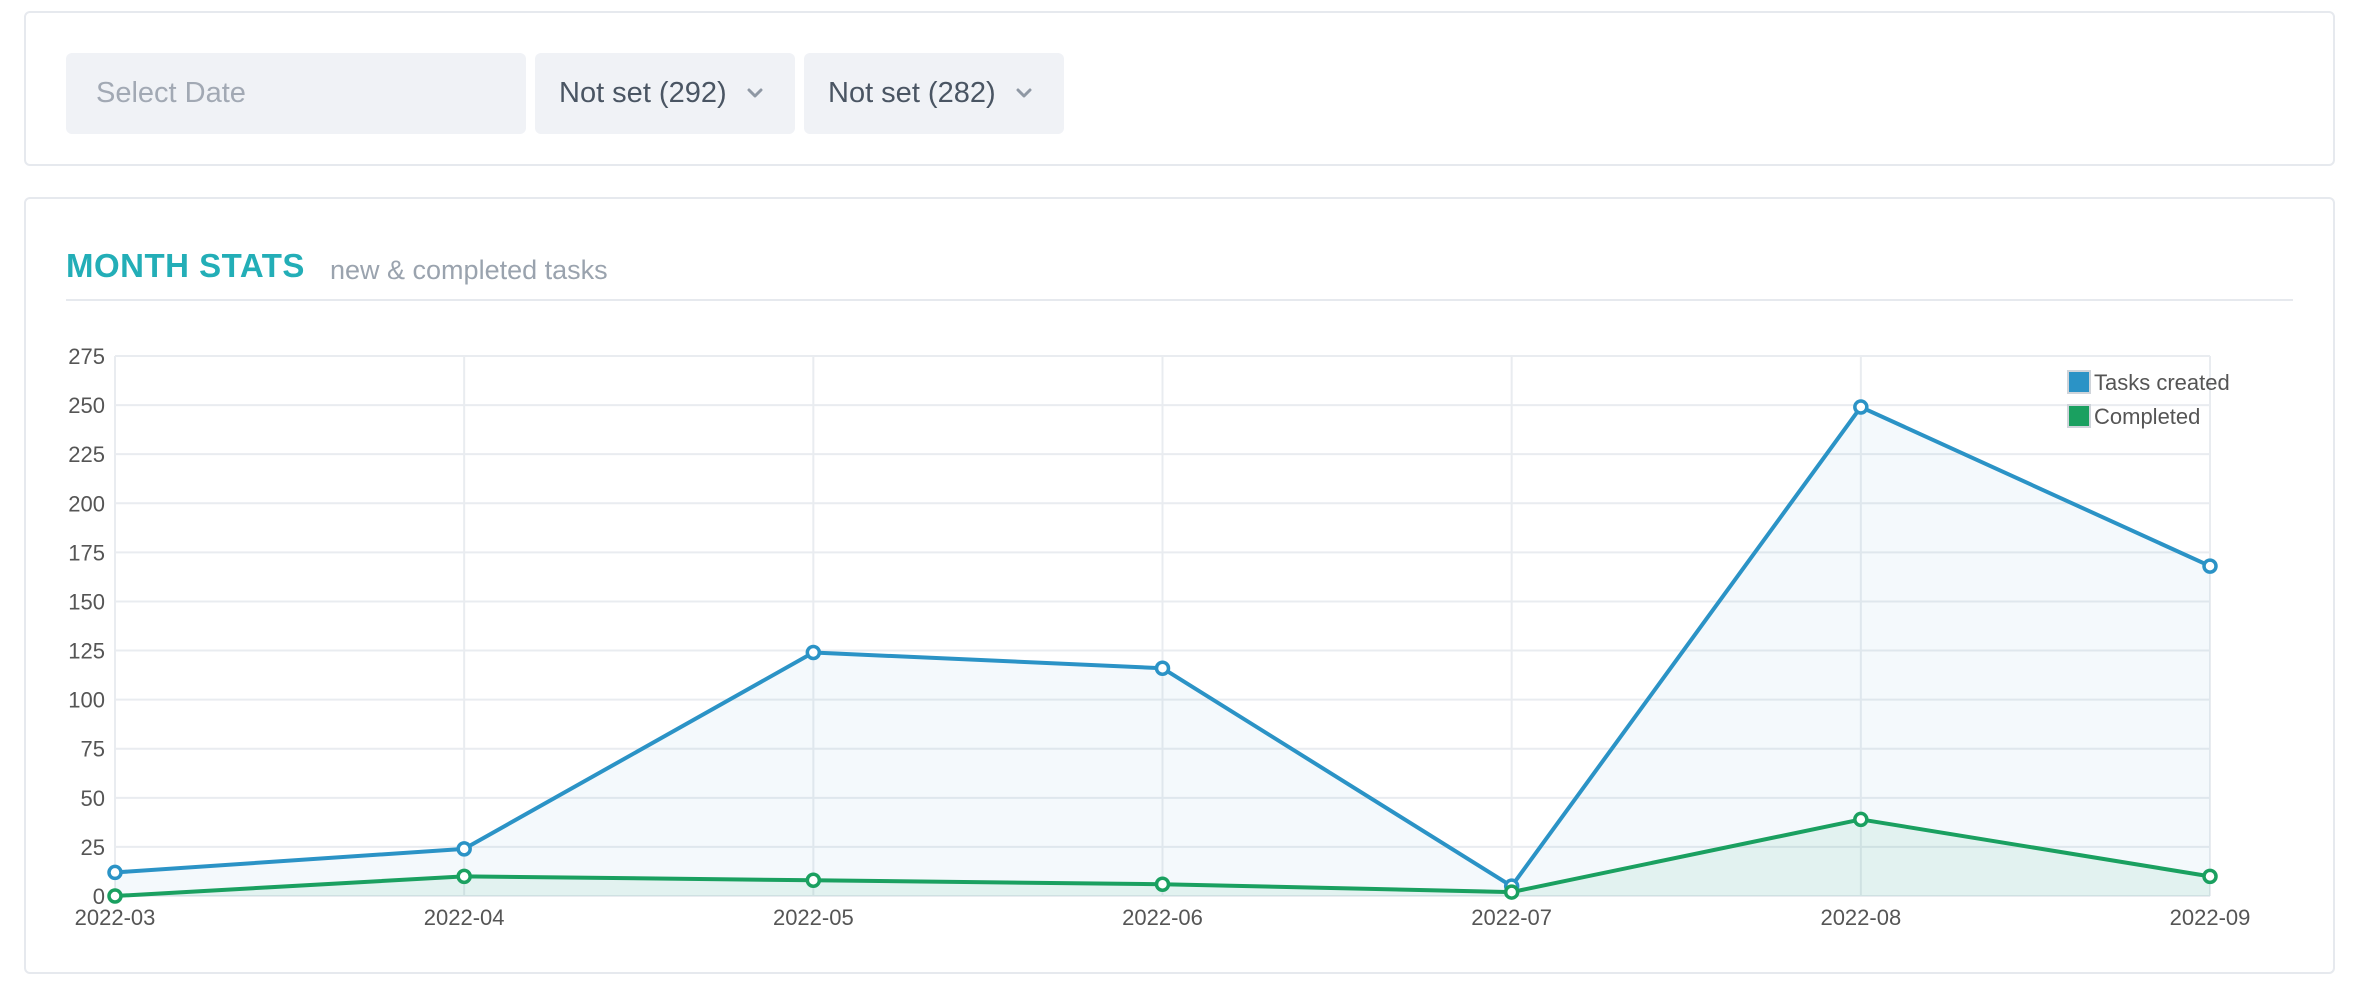 The width and height of the screenshot is (2361, 988). Describe the element at coordinates (1179, 270) in the screenshot. I see `panel-header: MONTH STATS new & completed tasks` at that location.